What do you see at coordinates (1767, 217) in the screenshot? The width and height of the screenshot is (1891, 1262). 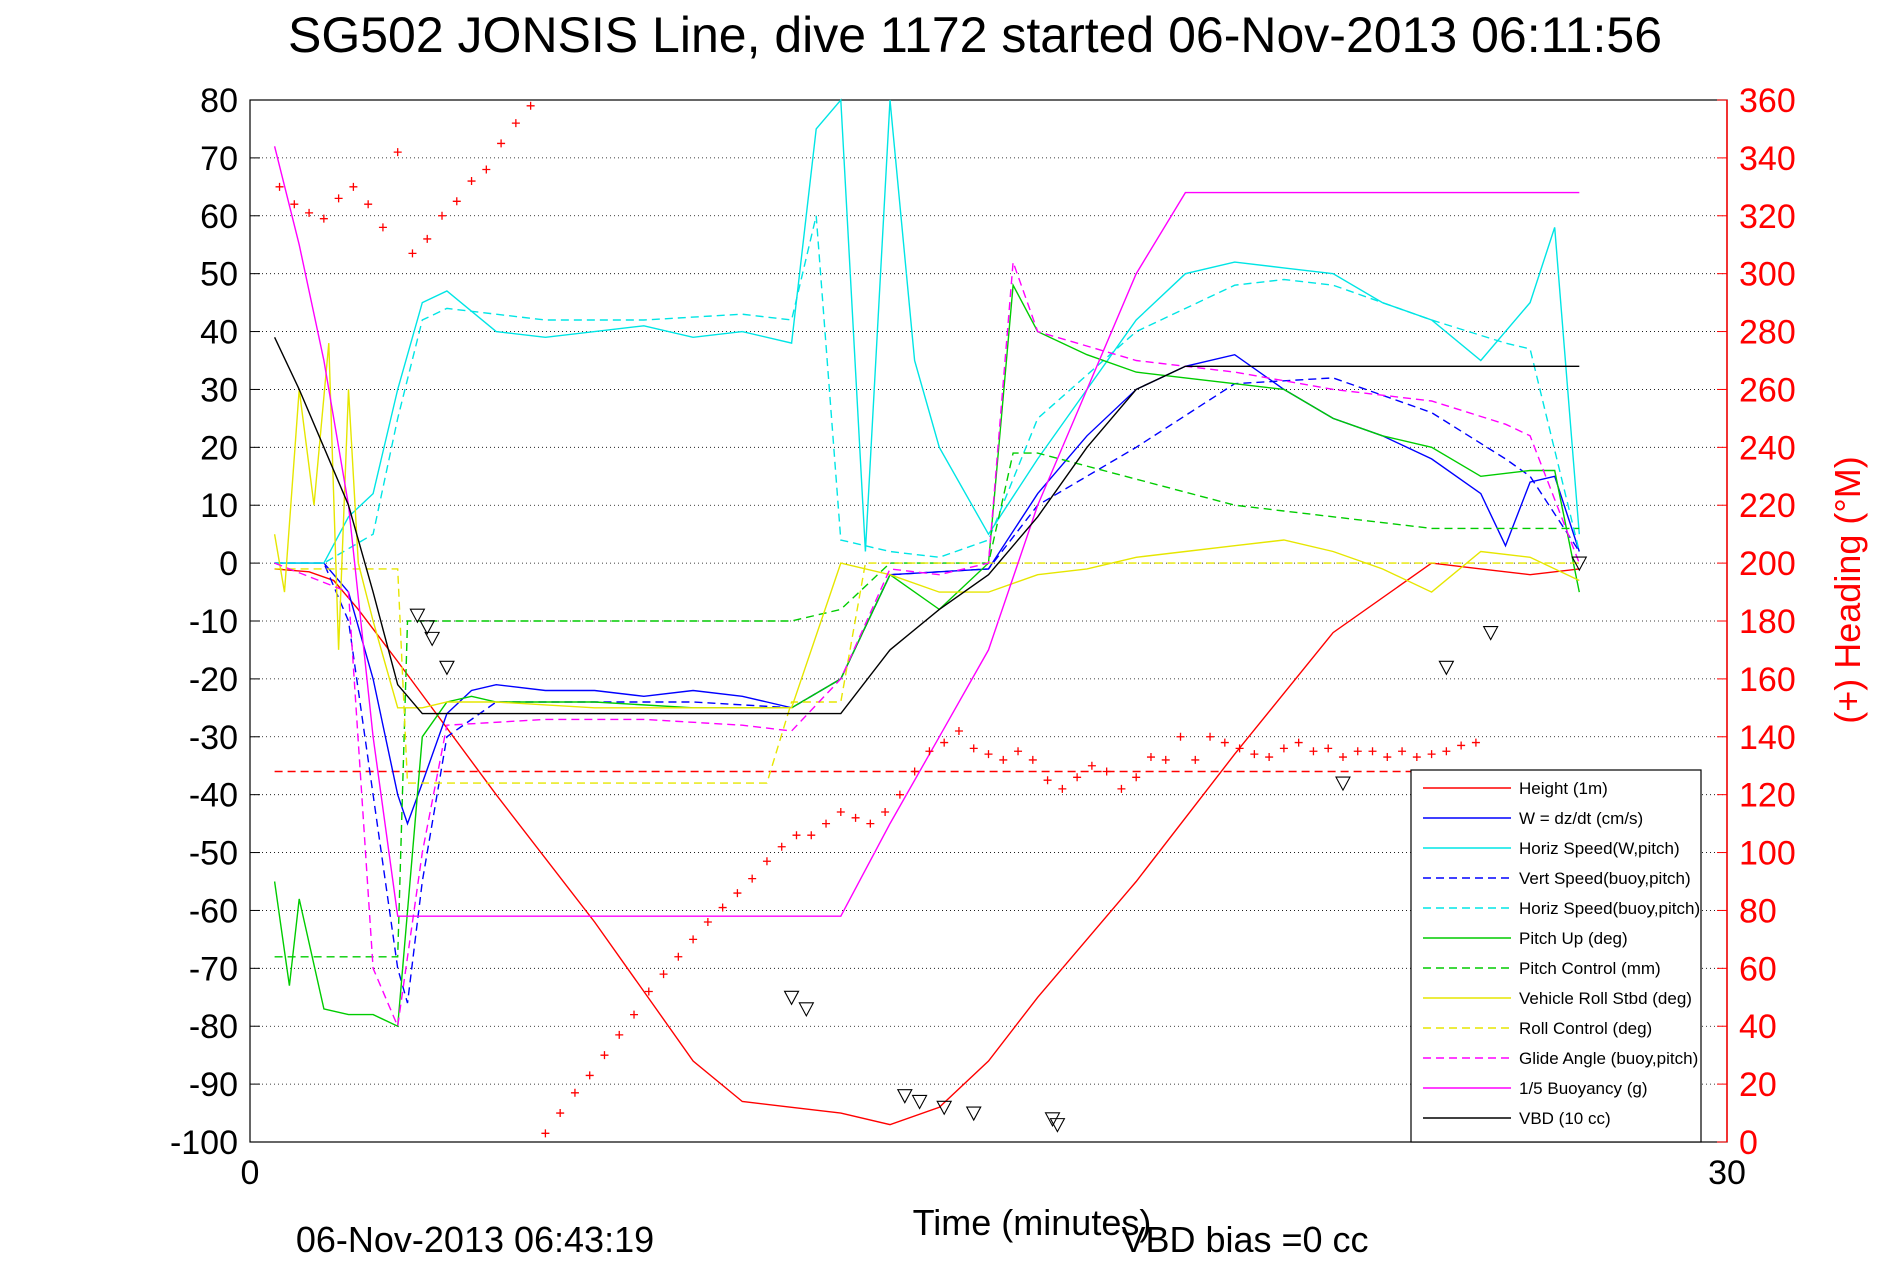 I see `y-right-tick-label: 320` at bounding box center [1767, 217].